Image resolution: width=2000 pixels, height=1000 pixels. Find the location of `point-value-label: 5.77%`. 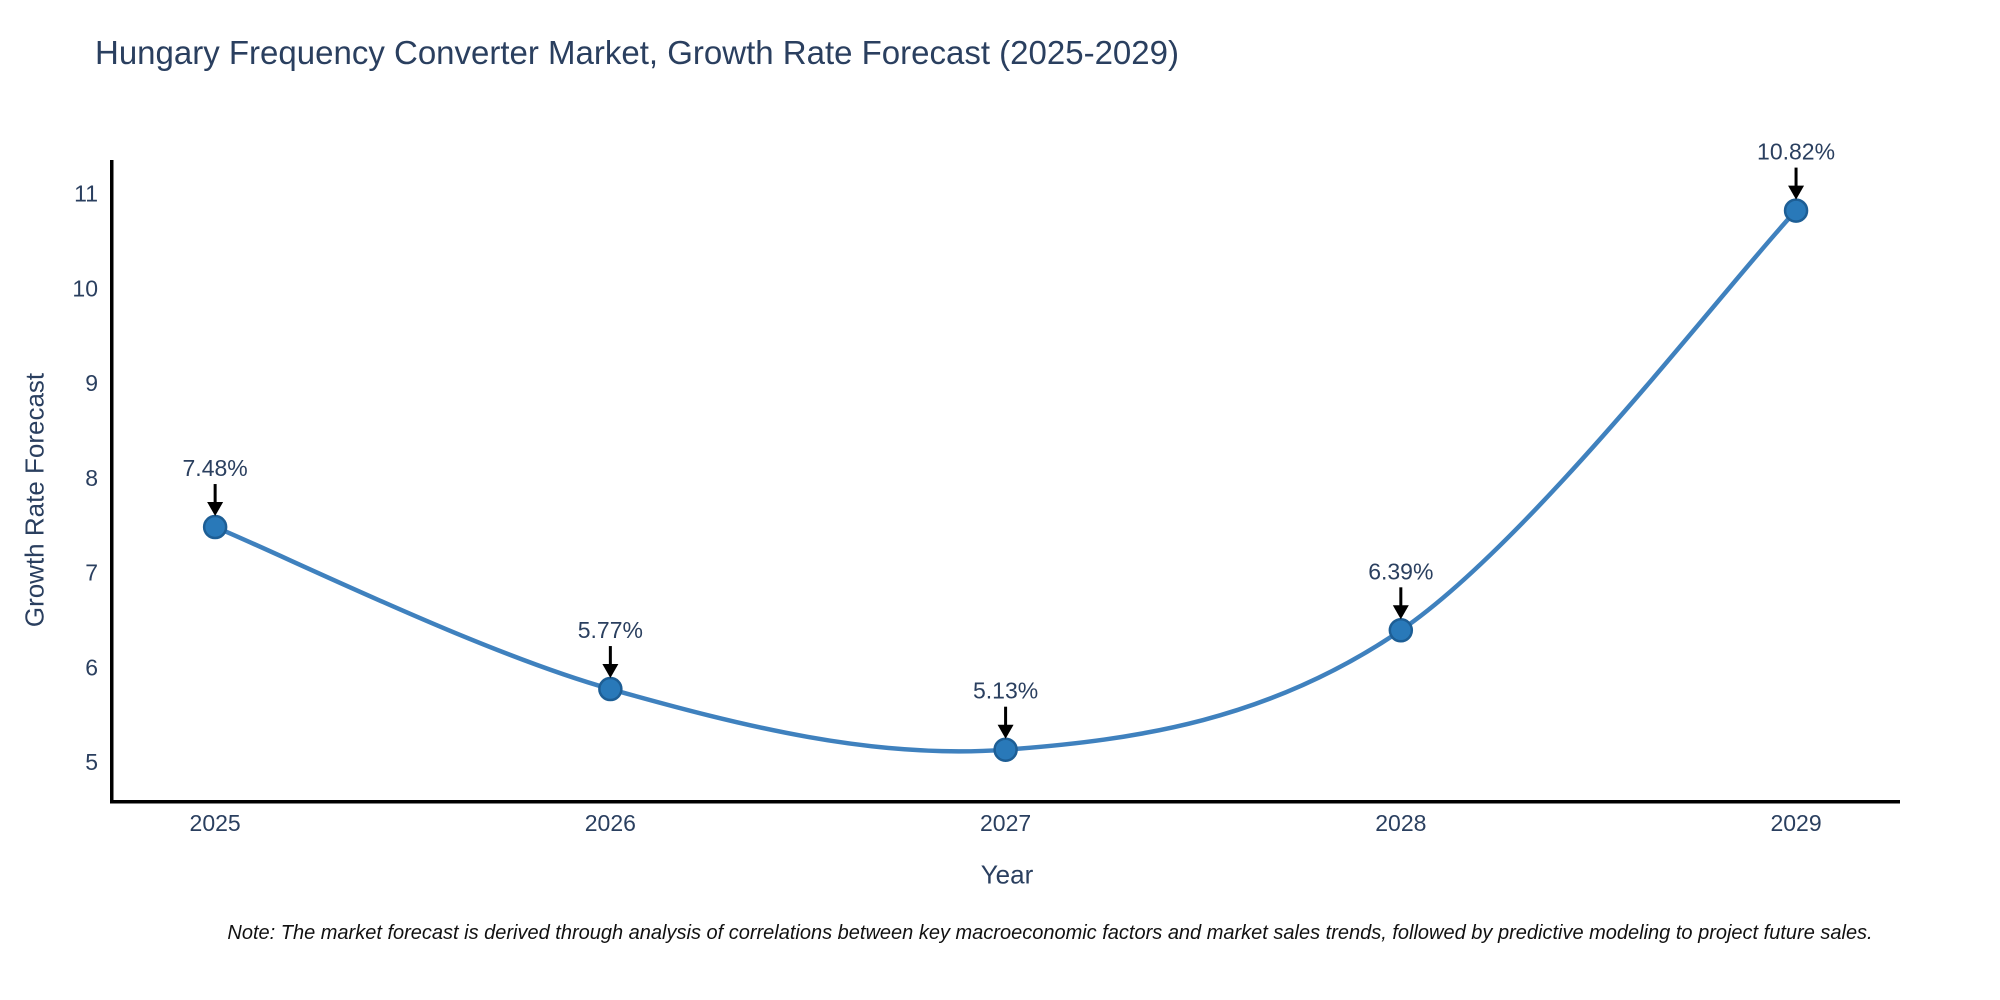

point-value-label: 5.77% is located at coordinates (610, 630).